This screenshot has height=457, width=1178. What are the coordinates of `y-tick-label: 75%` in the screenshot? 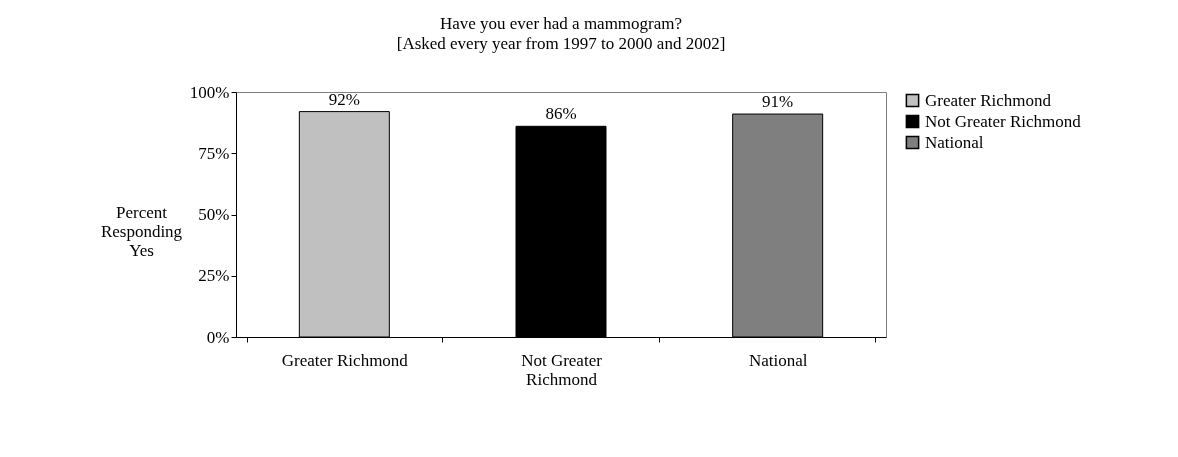 It's located at (214, 153).